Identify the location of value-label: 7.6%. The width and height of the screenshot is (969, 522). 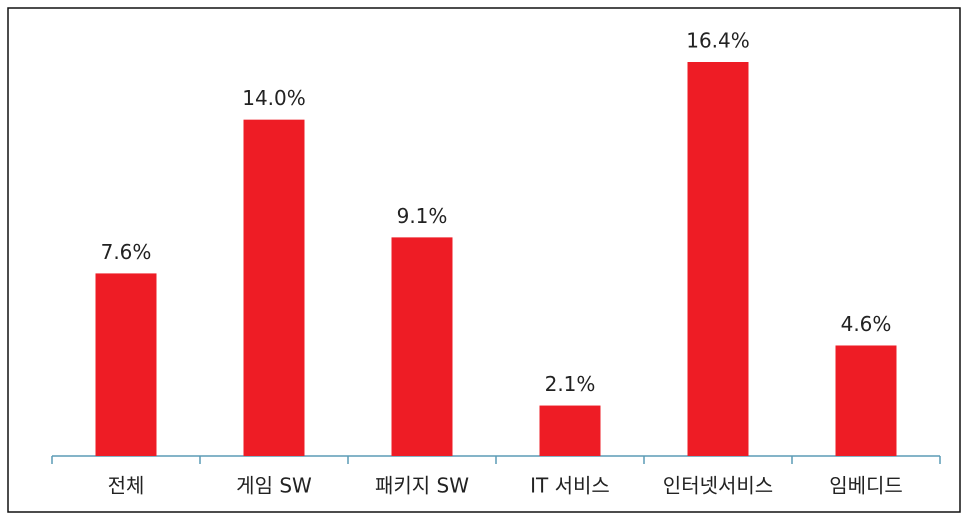
(126, 252).